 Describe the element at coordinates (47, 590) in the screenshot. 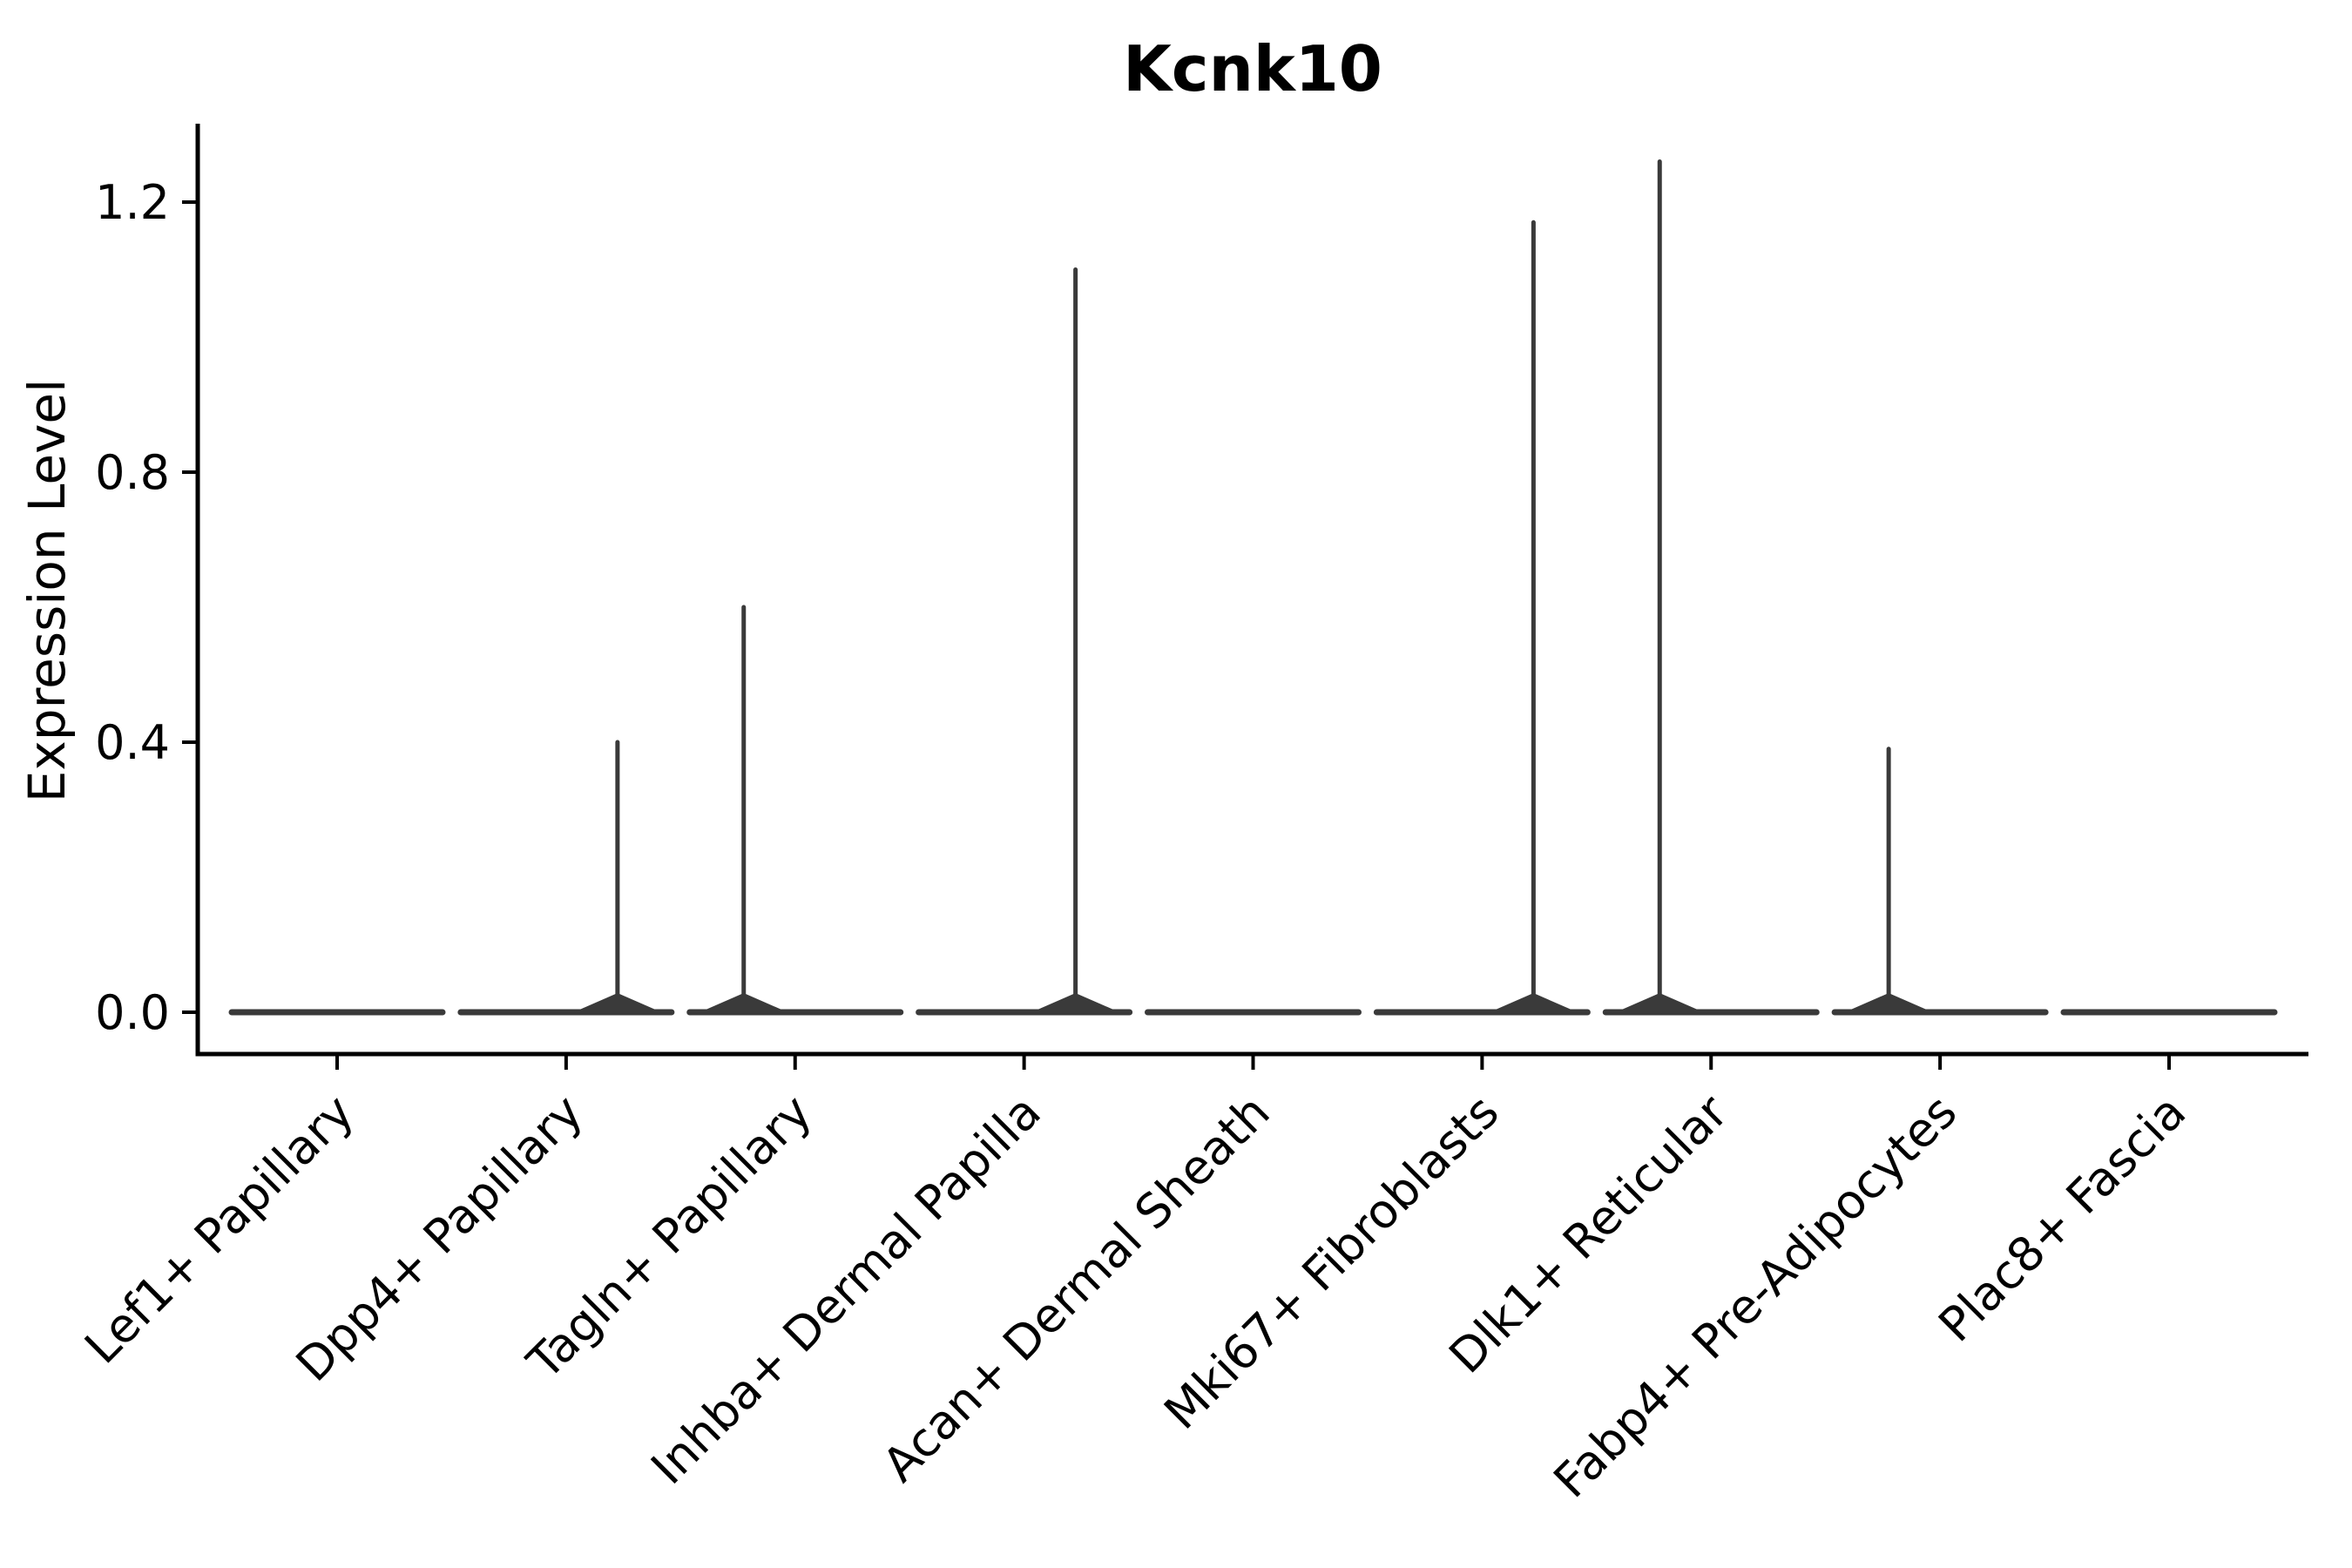

I see `y-axis-label: Expression Level` at that location.